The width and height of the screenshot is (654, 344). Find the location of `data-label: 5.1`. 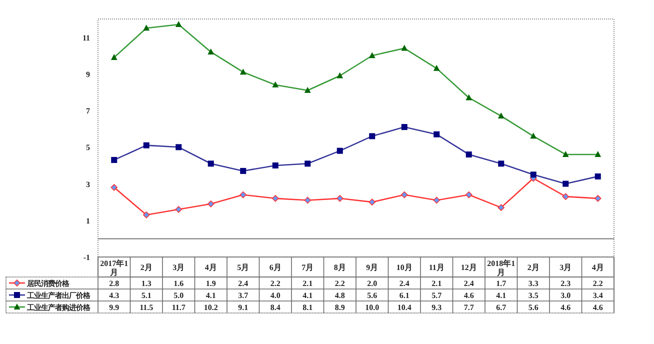

data-label: 5.1 is located at coordinates (146, 295).